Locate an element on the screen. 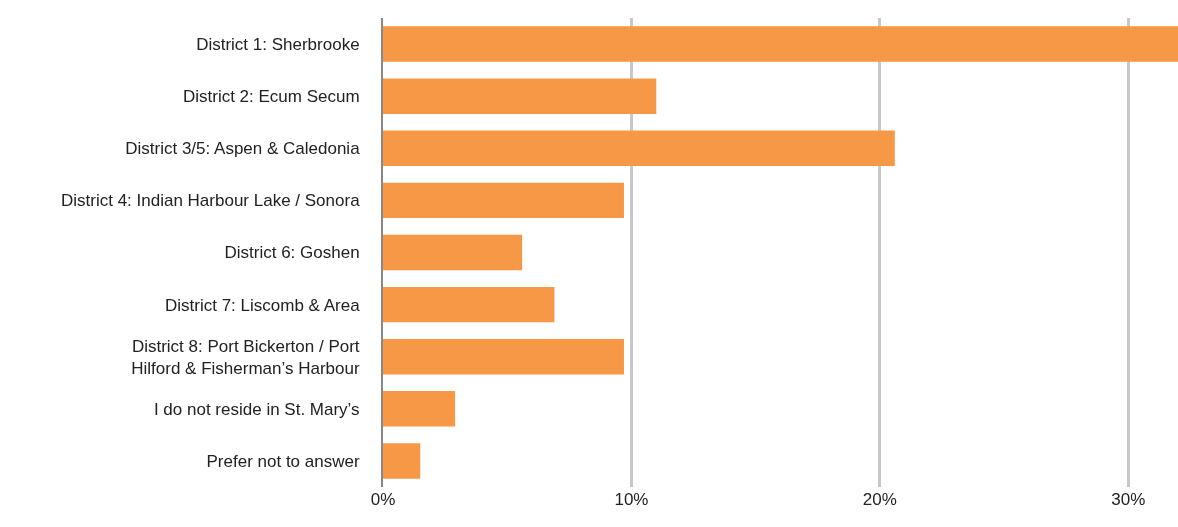 The image size is (1178, 527). y-tick-label: District 1: Sherbrooke is located at coordinates (278, 45).